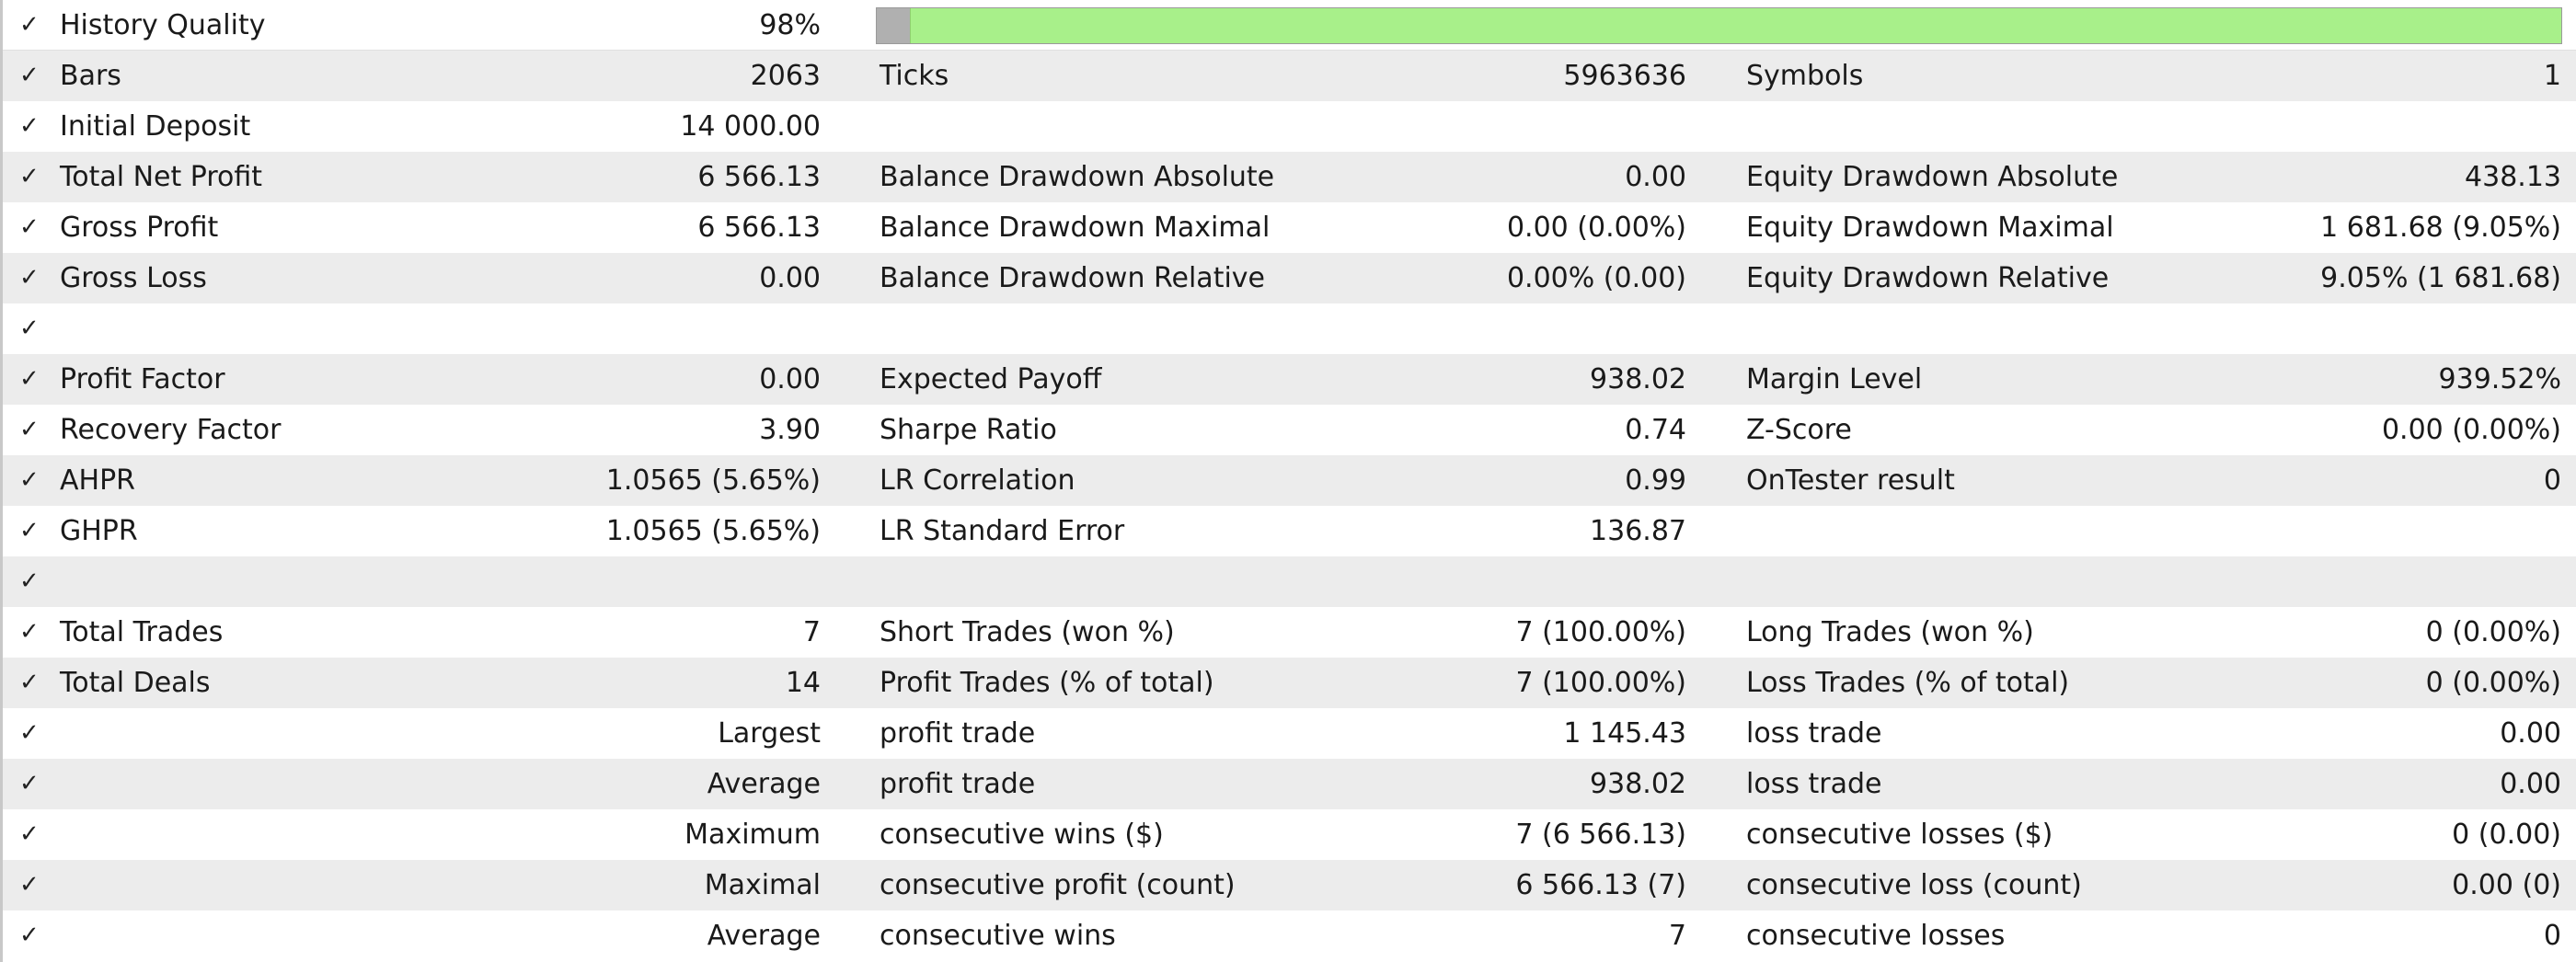 The height and width of the screenshot is (962, 2576). Describe the element at coordinates (977, 480) in the screenshot. I see `row-label-col2: LR Correlation` at that location.